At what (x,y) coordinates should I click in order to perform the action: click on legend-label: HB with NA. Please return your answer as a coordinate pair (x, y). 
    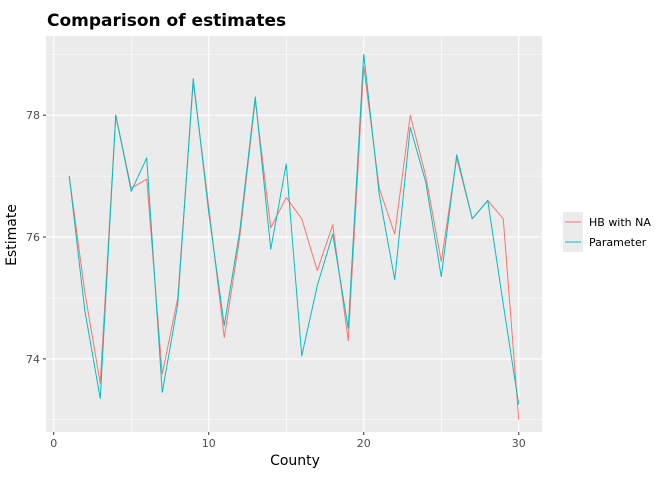
    Looking at the image, I should click on (620, 222).